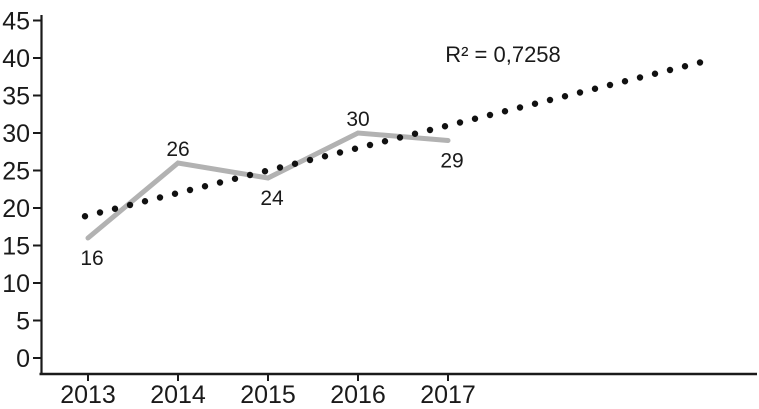 The image size is (759, 409). I want to click on y-tick-label: 20, so click(16, 209).